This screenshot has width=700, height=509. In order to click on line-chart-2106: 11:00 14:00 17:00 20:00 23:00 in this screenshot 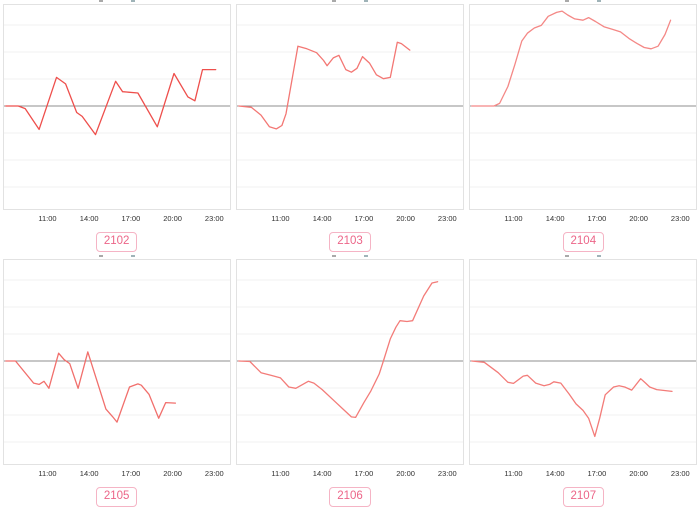, I will do `click(349, 370)`.